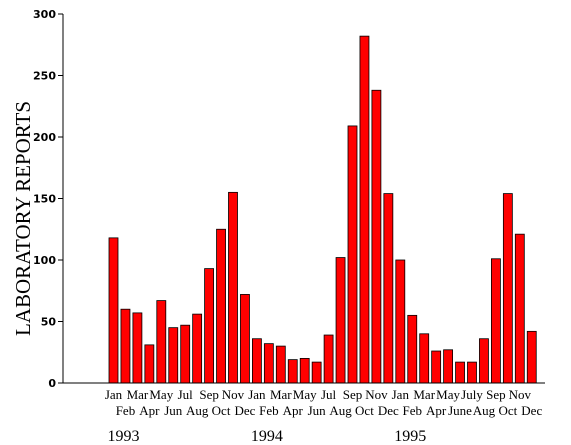  Describe the element at coordinates (472, 394) in the screenshot. I see `x-tick-label: July` at that location.